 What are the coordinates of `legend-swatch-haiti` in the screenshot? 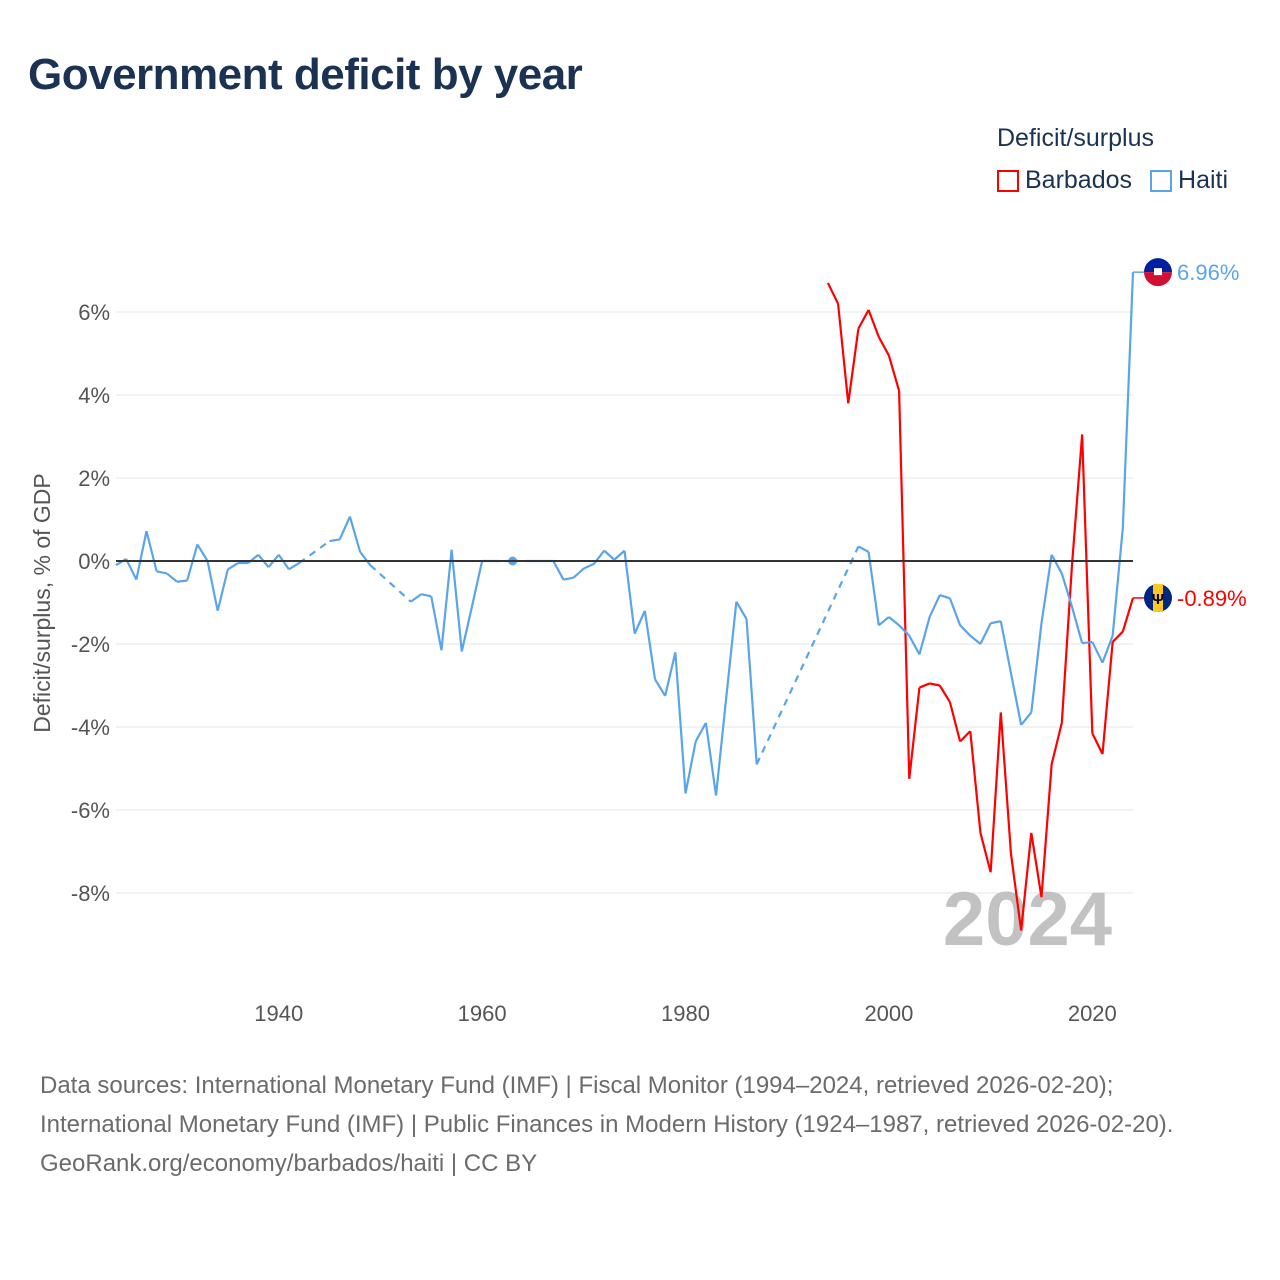 It's located at (1161, 180).